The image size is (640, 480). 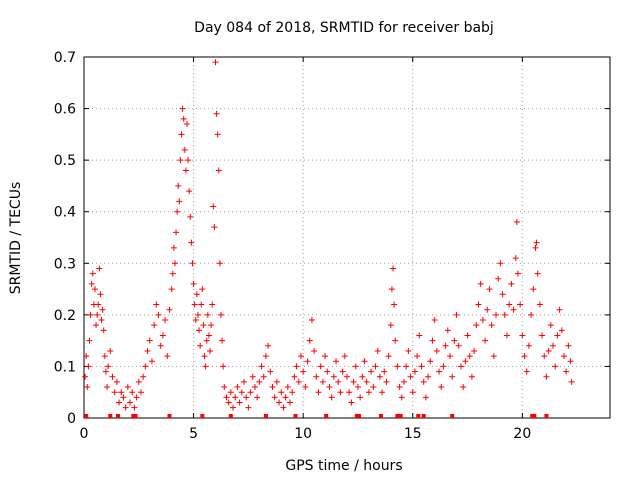 I want to click on y-axis-label: SRMTID / TECUs, so click(x=16, y=238).